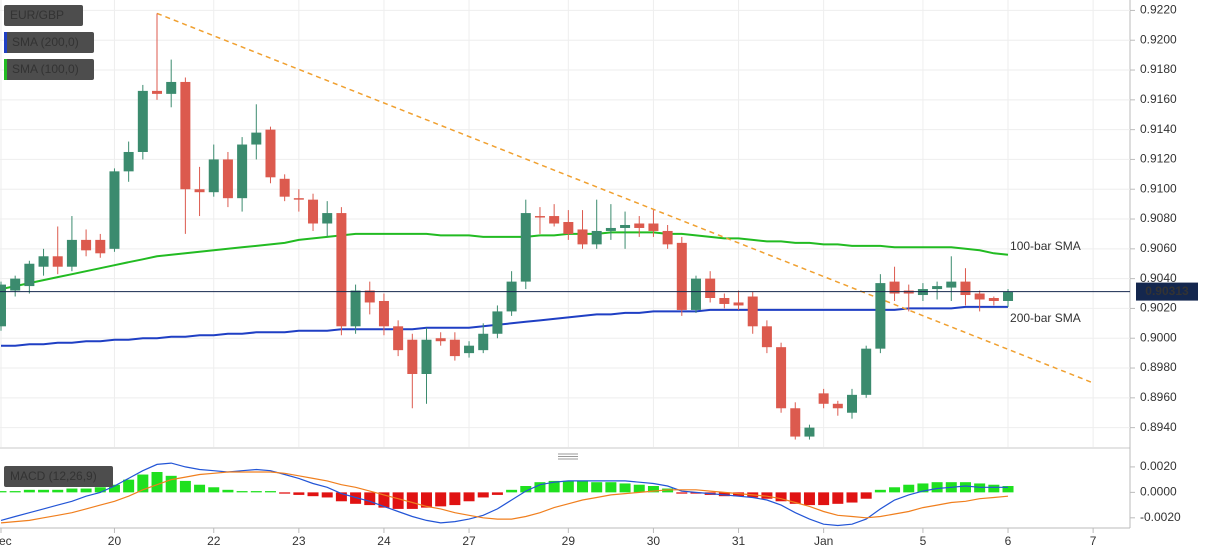 The width and height of the screenshot is (1207, 555). Describe the element at coordinates (1158, 278) in the screenshot. I see `y-tick-label: 0.9040` at that location.